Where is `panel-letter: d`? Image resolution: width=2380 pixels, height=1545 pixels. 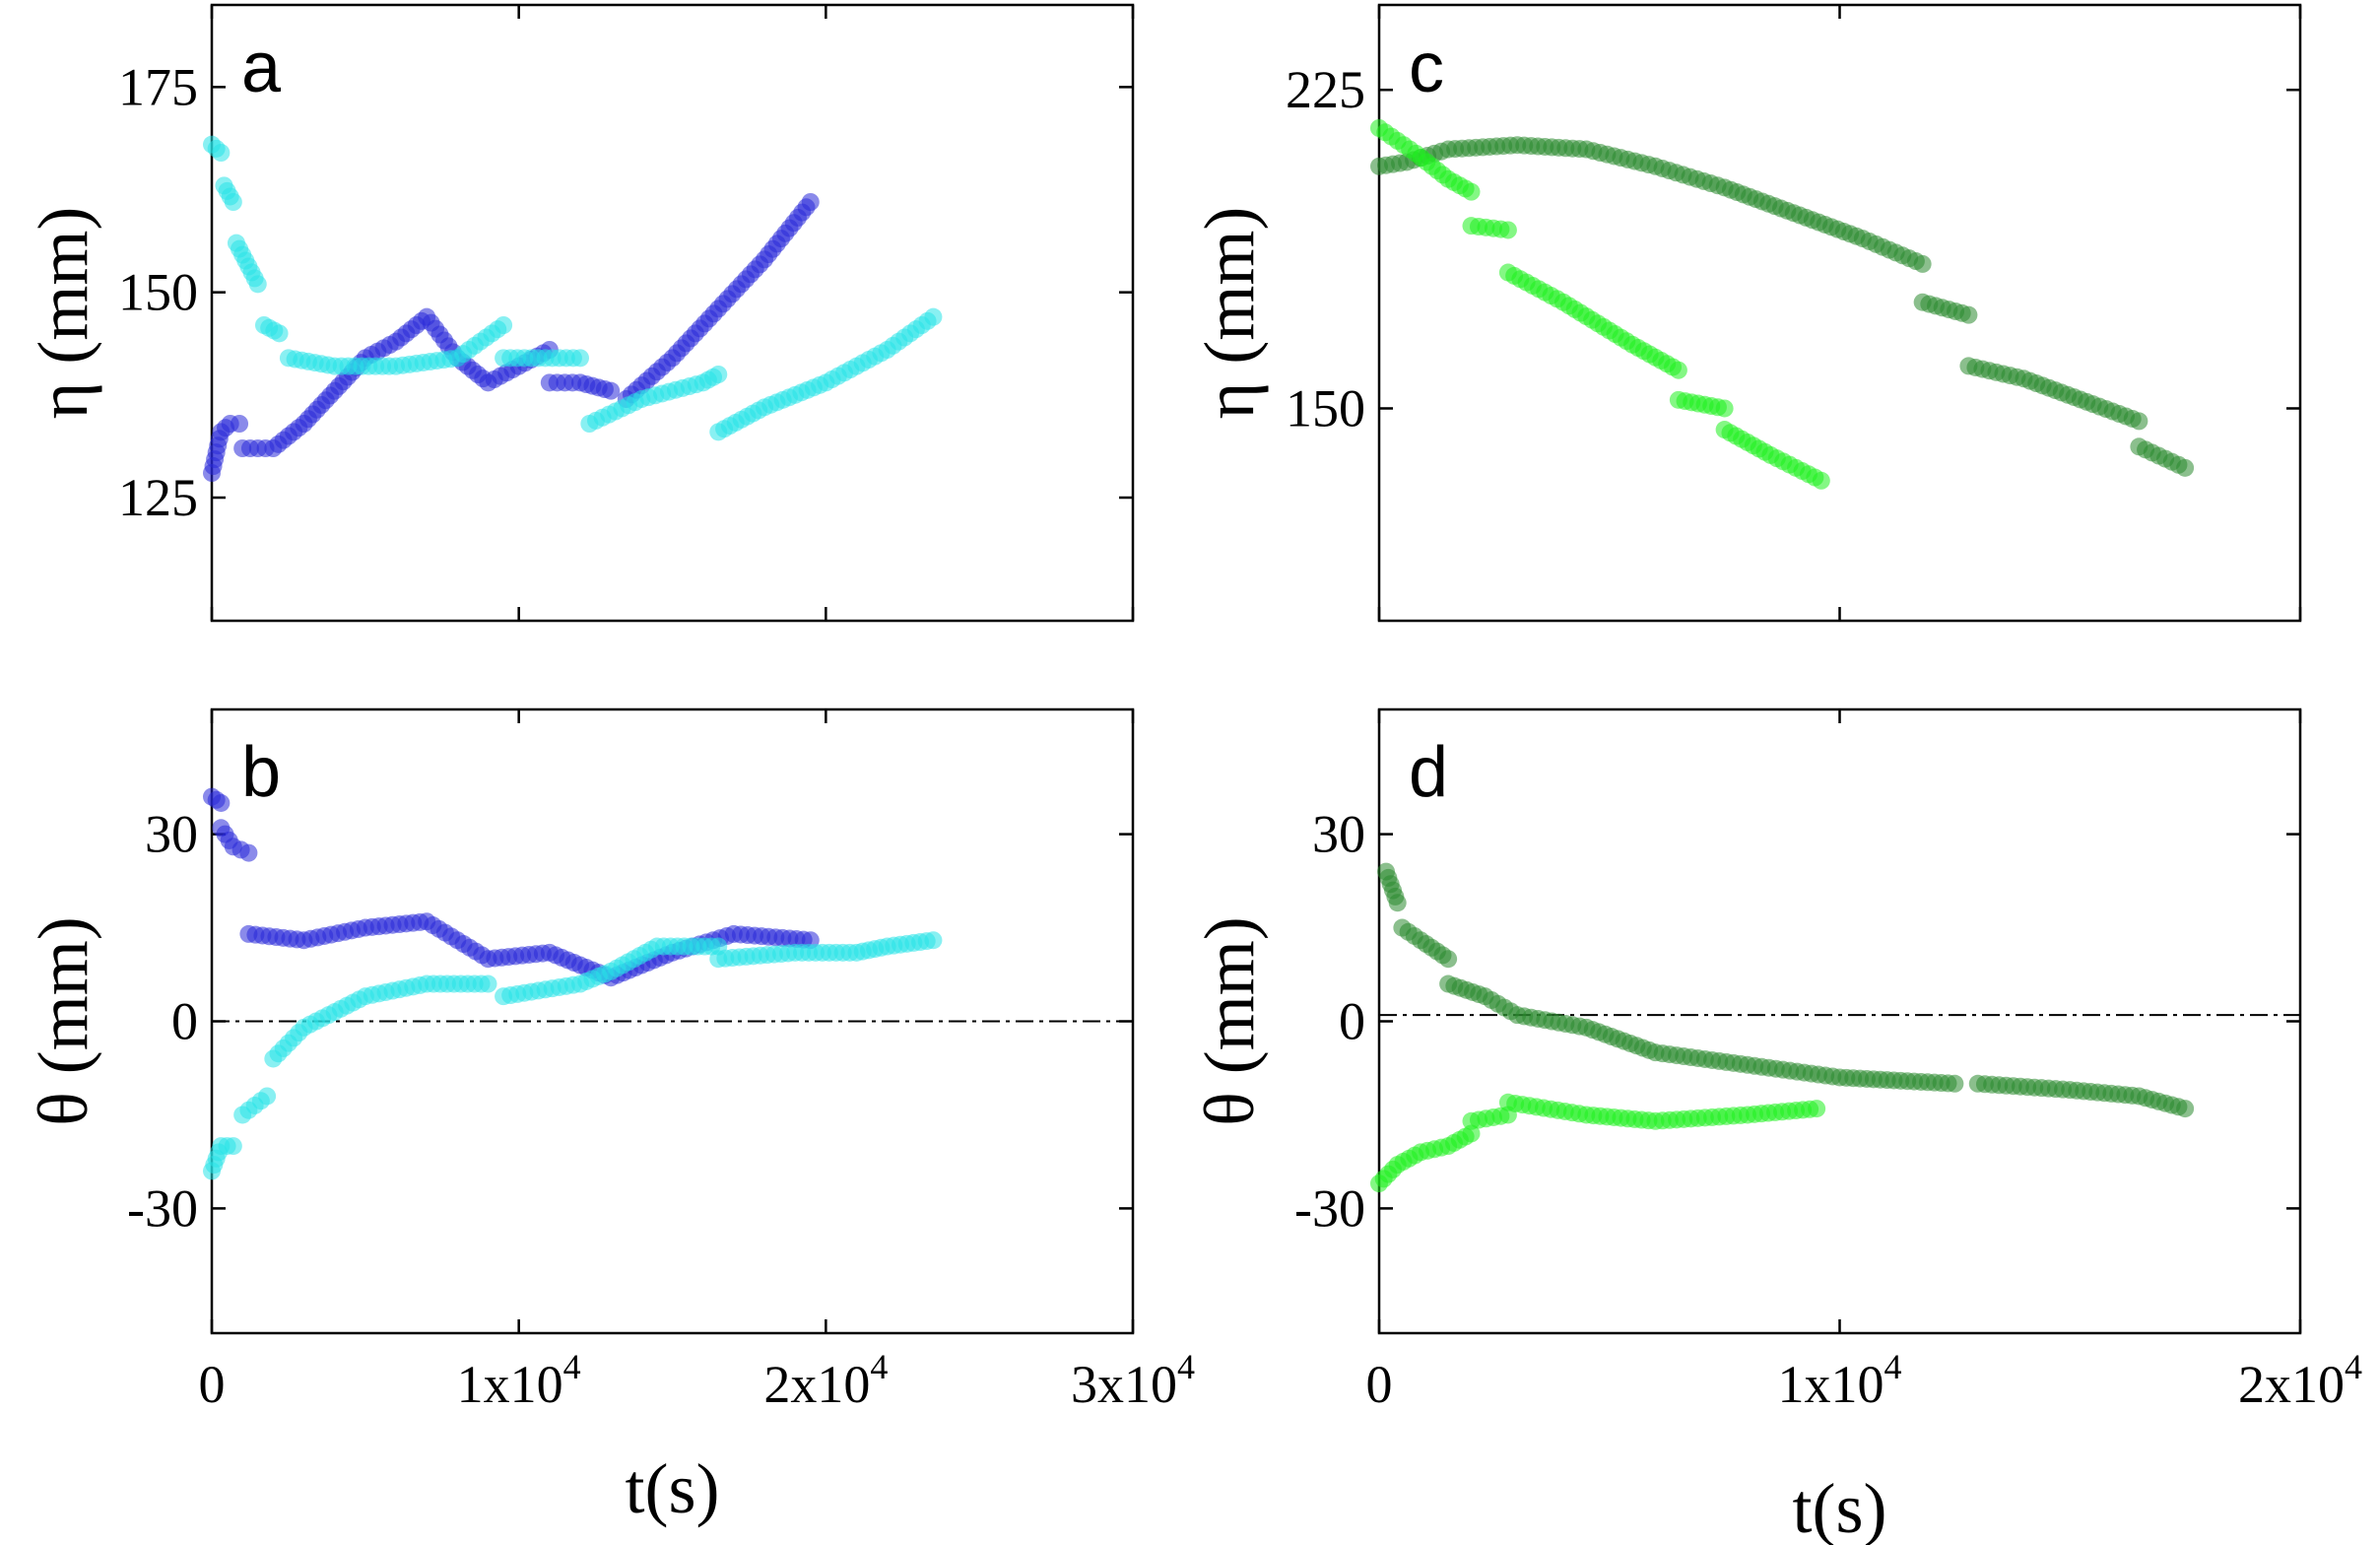 panel-letter: d is located at coordinates (1428, 772).